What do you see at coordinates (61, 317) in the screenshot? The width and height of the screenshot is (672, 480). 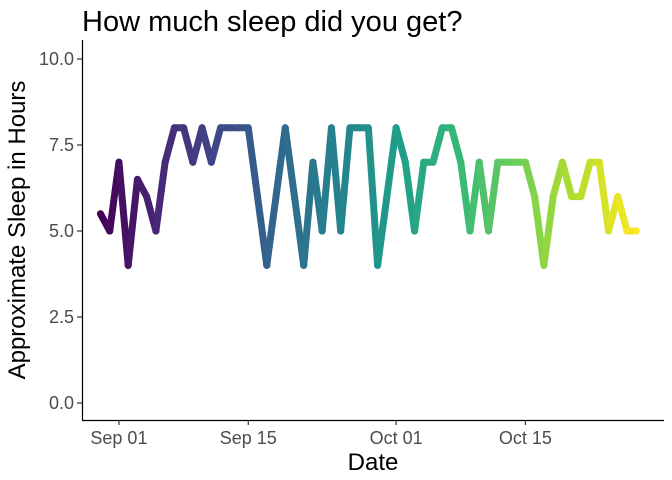 I see `y-tick-label: 2.5` at bounding box center [61, 317].